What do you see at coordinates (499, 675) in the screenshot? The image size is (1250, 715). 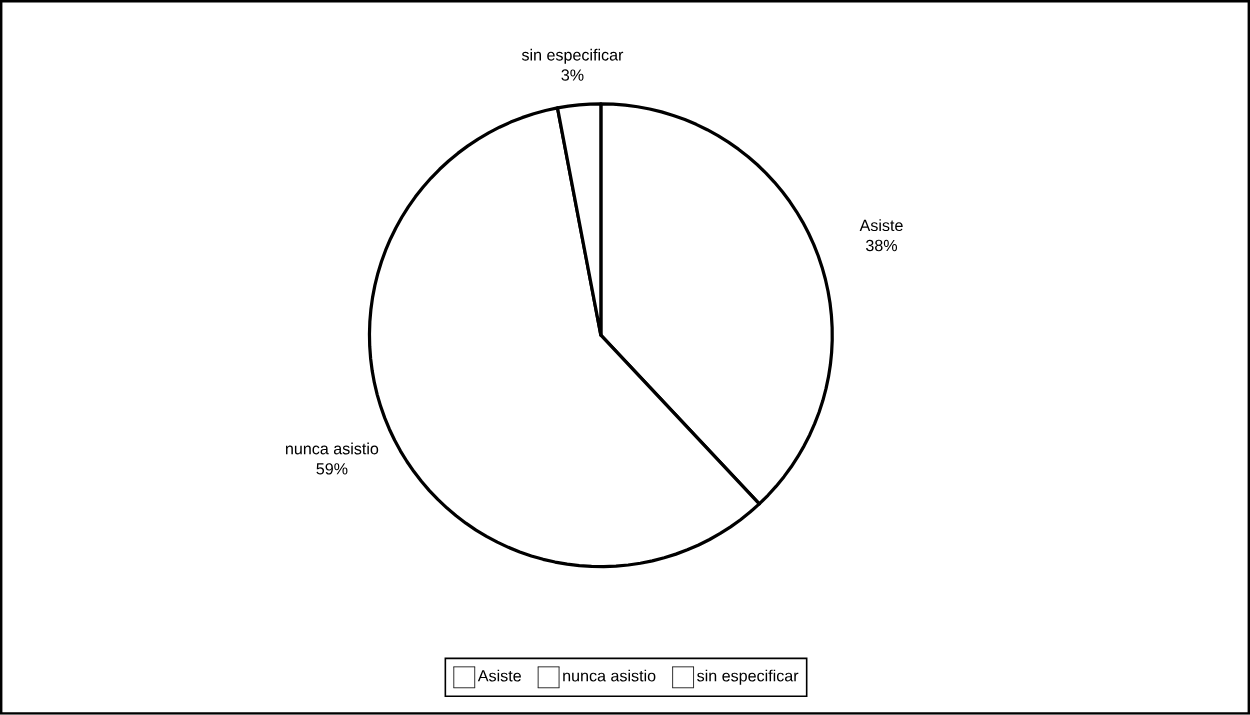 I see `legend-label: Asiste` at bounding box center [499, 675].